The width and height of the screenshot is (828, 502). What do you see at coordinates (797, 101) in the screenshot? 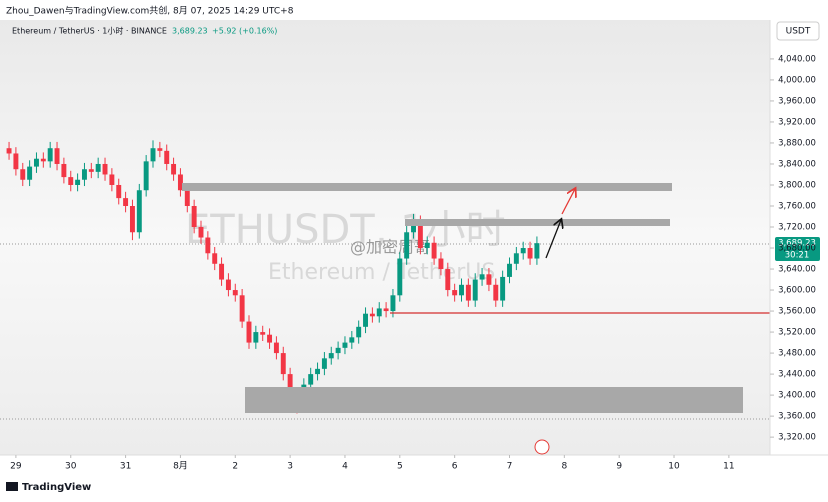
I see `y-tick-label: 3,960.00` at bounding box center [797, 101].